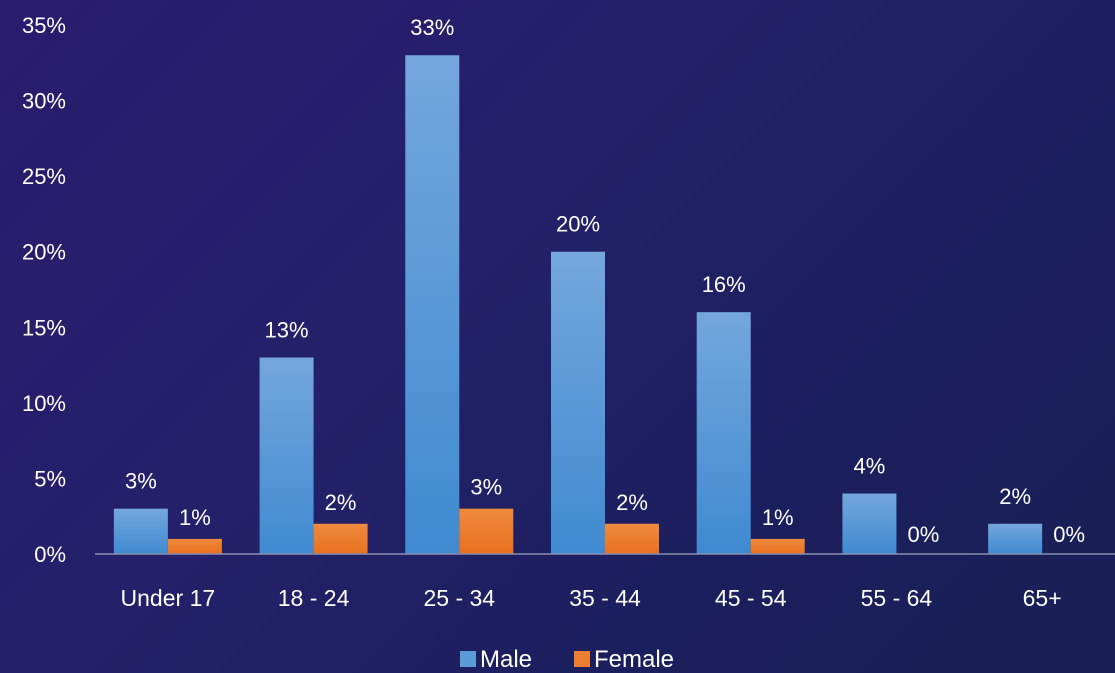 The height and width of the screenshot is (673, 1115). What do you see at coordinates (168, 598) in the screenshot?
I see `category-label: Under 17` at bounding box center [168, 598].